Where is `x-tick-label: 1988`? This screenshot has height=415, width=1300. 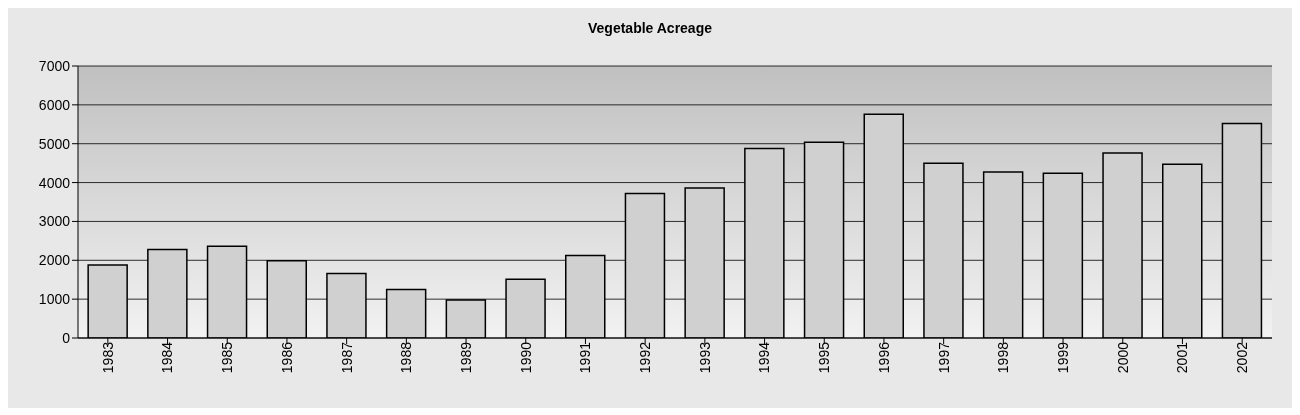 x-tick-label: 1988 is located at coordinates (406, 357).